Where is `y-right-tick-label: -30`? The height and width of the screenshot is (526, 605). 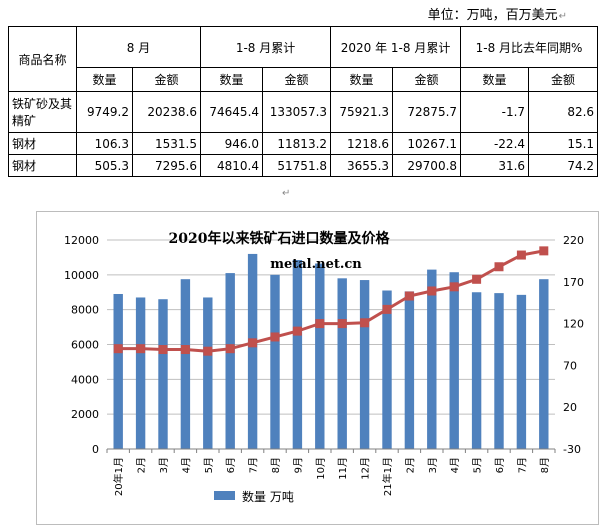 y-right-tick-label: -30 is located at coordinates (572, 449).